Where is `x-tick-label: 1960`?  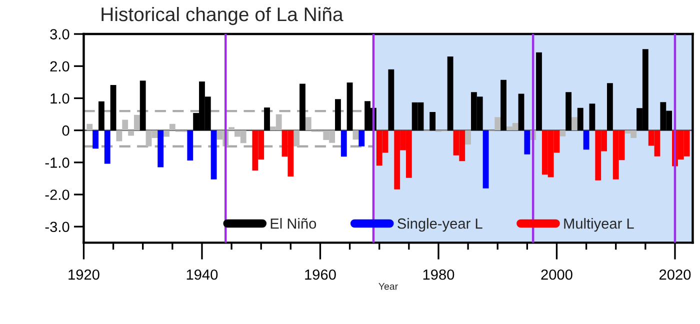
x-tick-label: 1960 is located at coordinates (320, 274).